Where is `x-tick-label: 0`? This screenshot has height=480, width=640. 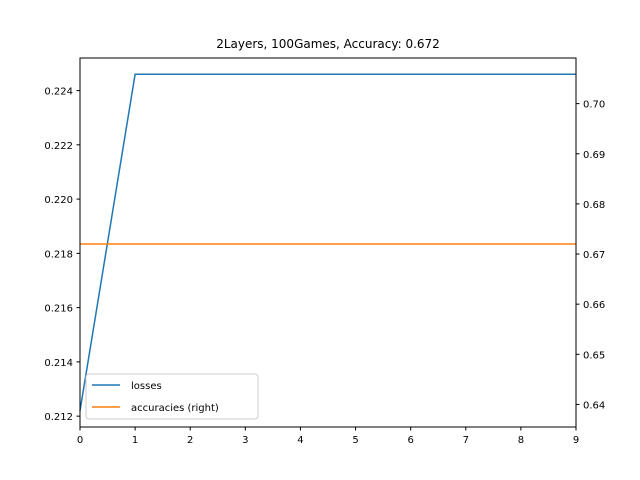 x-tick-label: 0 is located at coordinates (80, 440).